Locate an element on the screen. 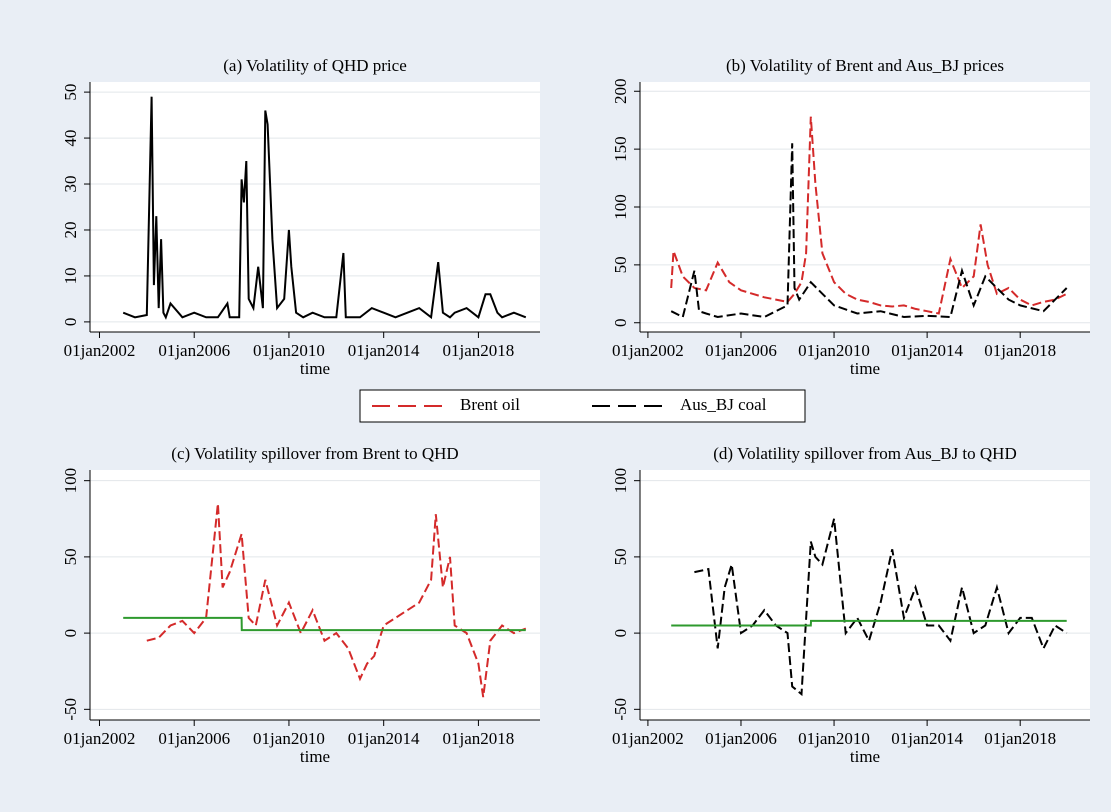 This screenshot has height=812, width=1111. y-tick-label: 10 is located at coordinates (70, 275).